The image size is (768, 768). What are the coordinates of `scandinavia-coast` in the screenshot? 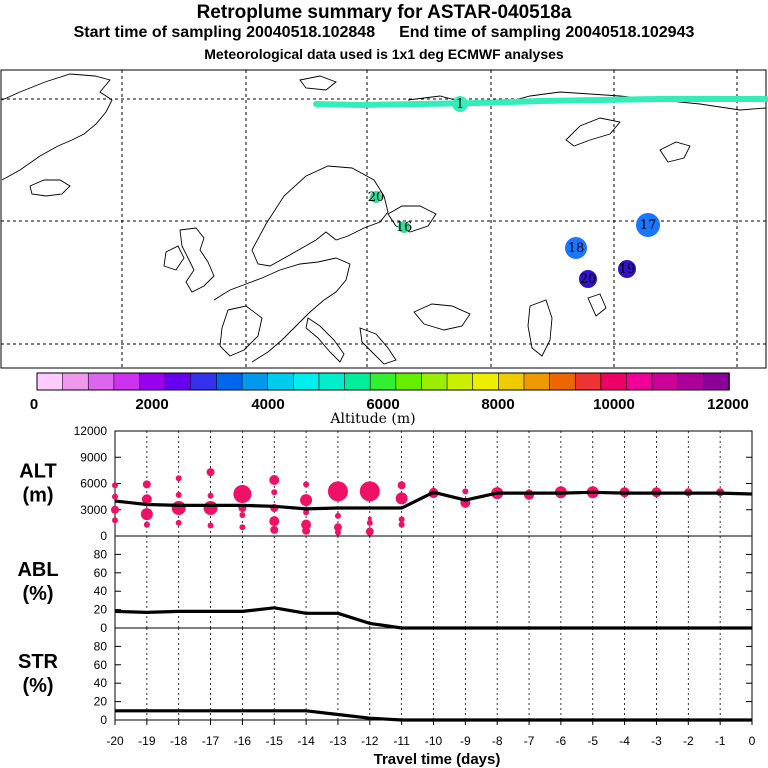 It's located at (320, 216).